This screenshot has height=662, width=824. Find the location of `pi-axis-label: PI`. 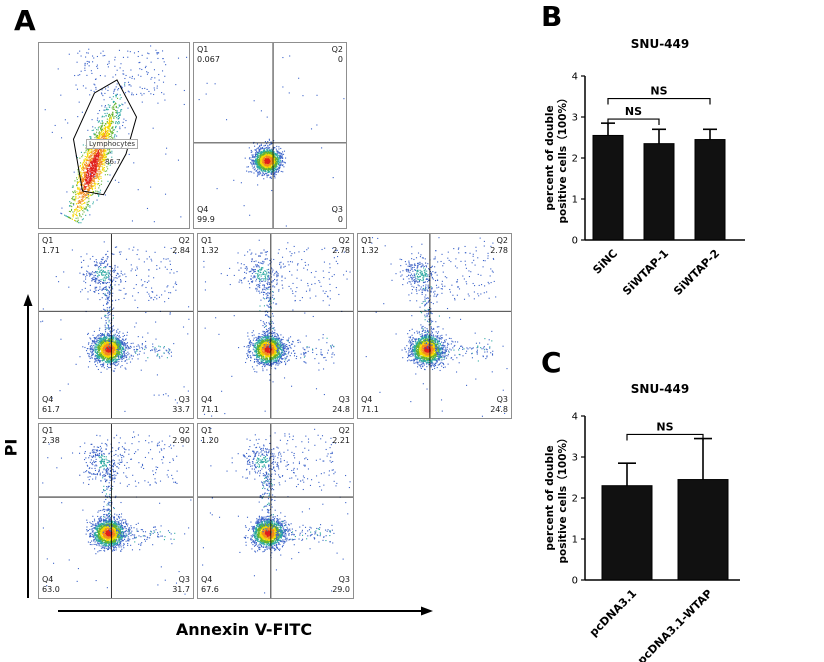

pi-axis-label: PI is located at coordinates (11, 447).